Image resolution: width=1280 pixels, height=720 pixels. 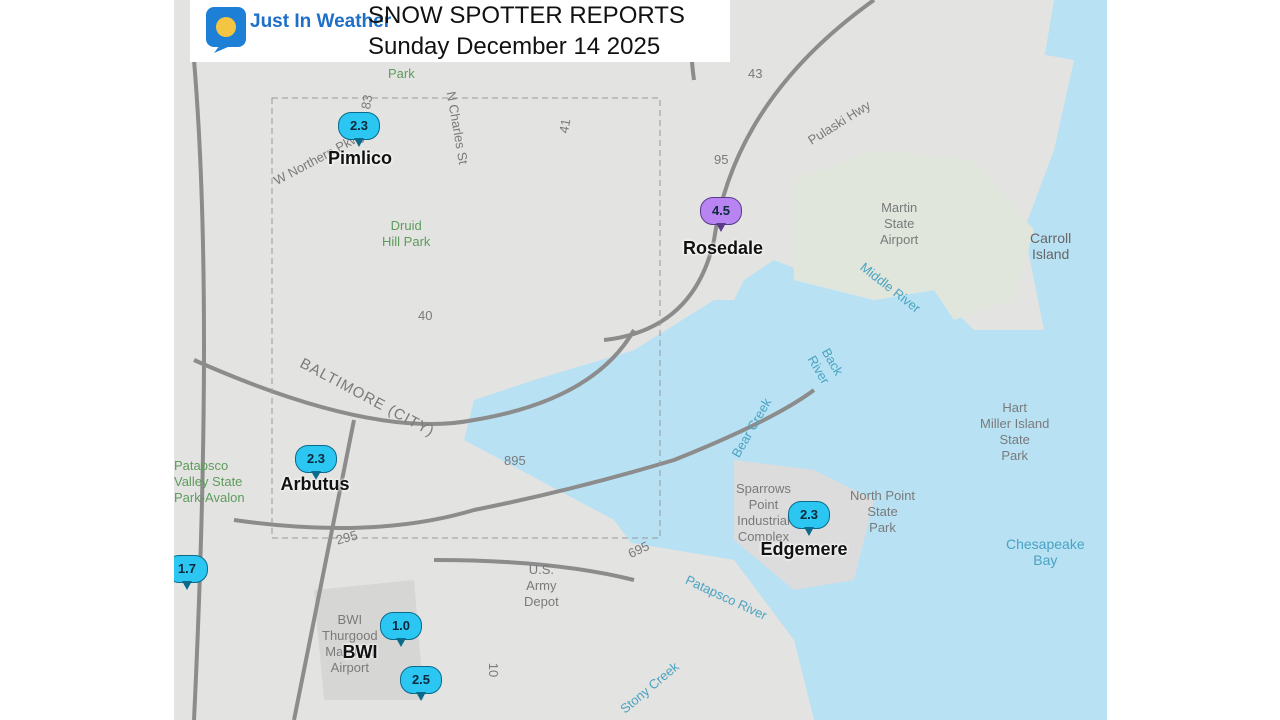 What do you see at coordinates (763, 488) in the screenshot?
I see `label-line: Sparrows` at bounding box center [763, 488].